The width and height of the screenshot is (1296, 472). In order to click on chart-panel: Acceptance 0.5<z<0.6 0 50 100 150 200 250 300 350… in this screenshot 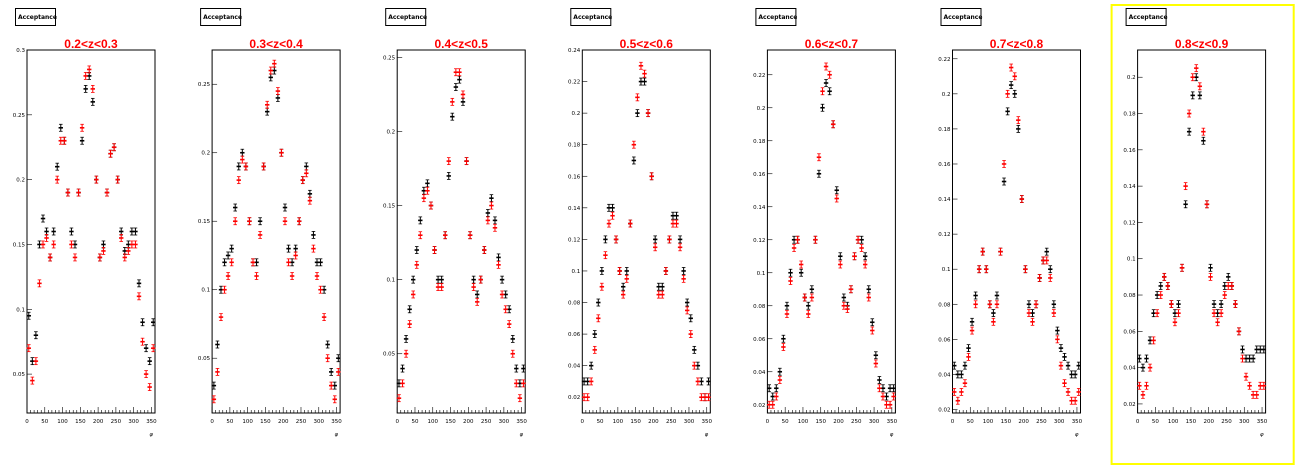, I will do `click(640, 223)`.